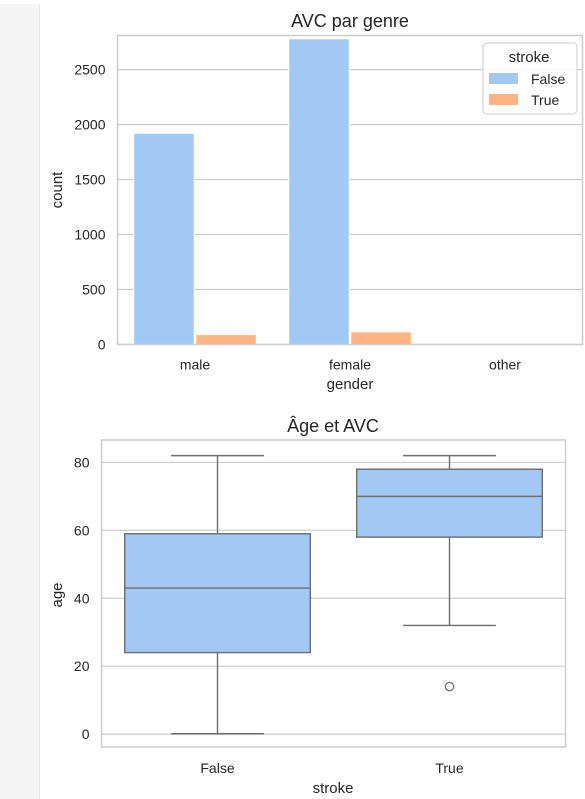  I want to click on bar-male-false, so click(164, 238).